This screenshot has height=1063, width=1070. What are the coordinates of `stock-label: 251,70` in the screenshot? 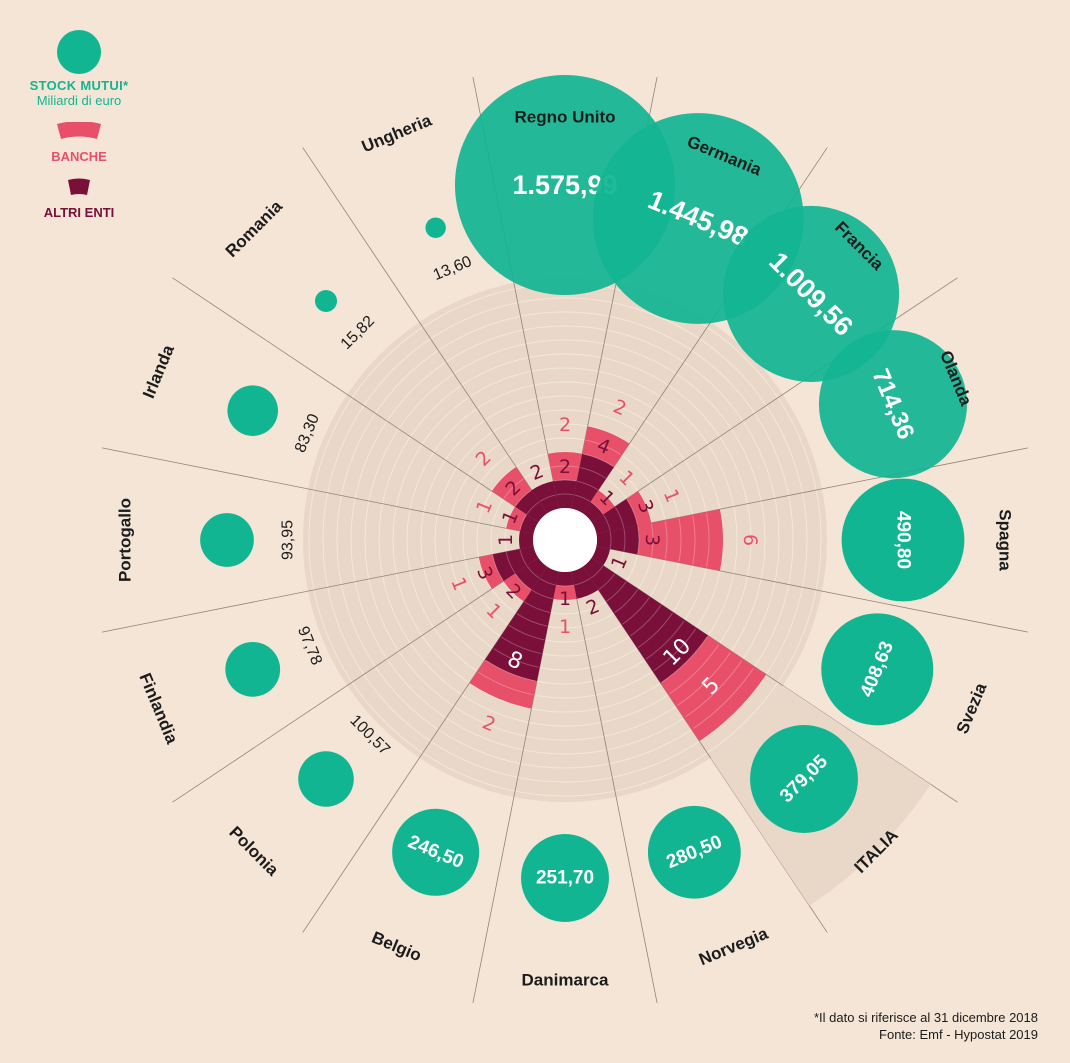 It's located at (565, 878).